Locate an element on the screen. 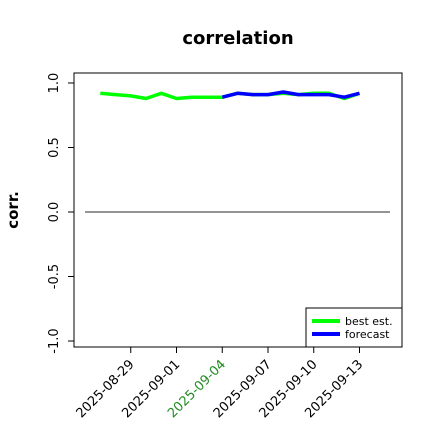 The height and width of the screenshot is (440, 440). legend-label-best-est: best est. is located at coordinates (369, 321).